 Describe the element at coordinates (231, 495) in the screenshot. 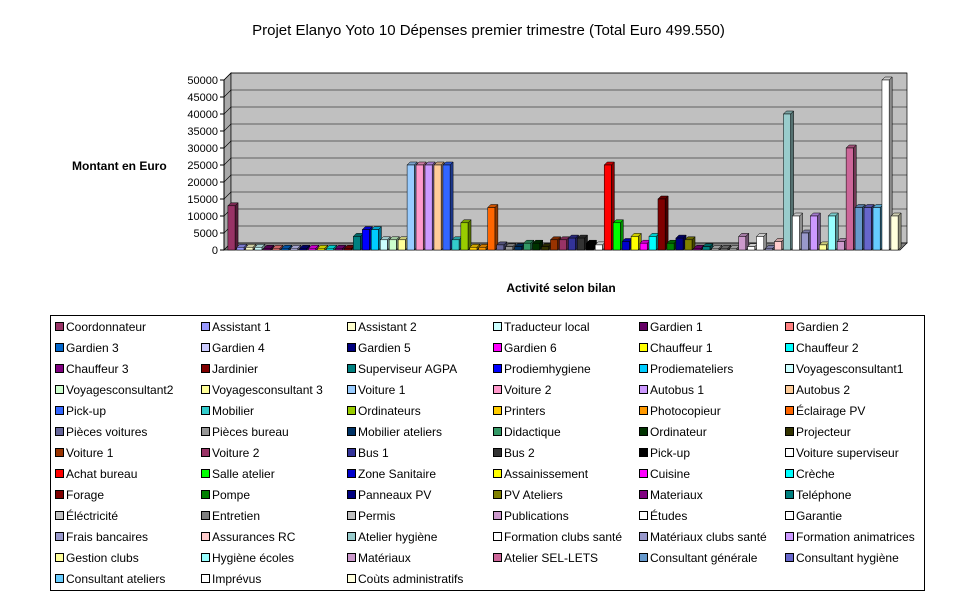

I see `legend-label: Pompe` at that location.